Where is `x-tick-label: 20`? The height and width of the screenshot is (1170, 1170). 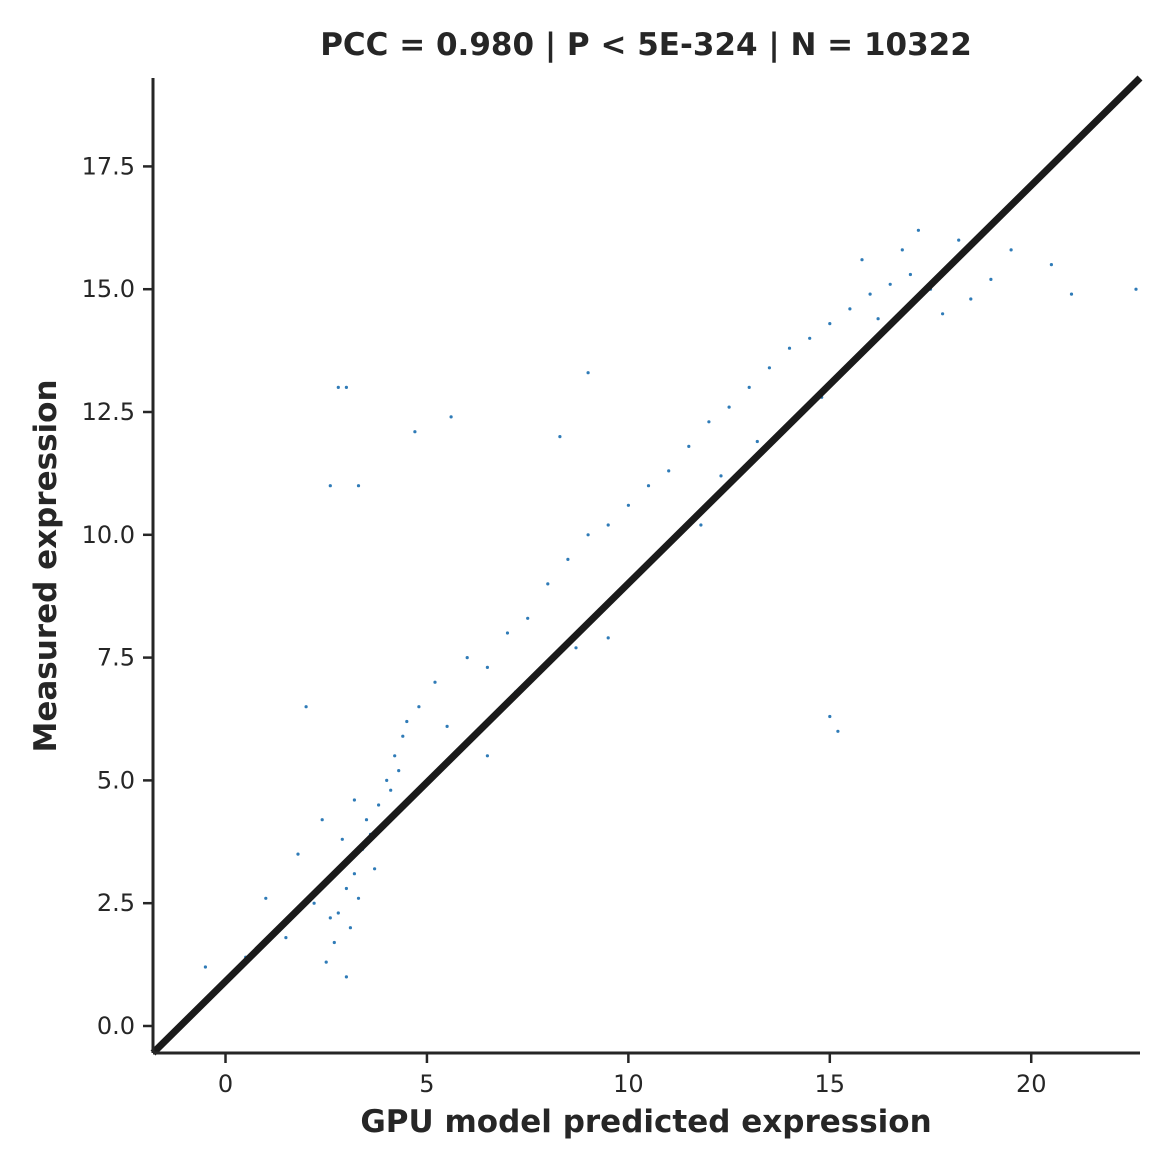 x-tick-label: 20 is located at coordinates (1031, 1084).